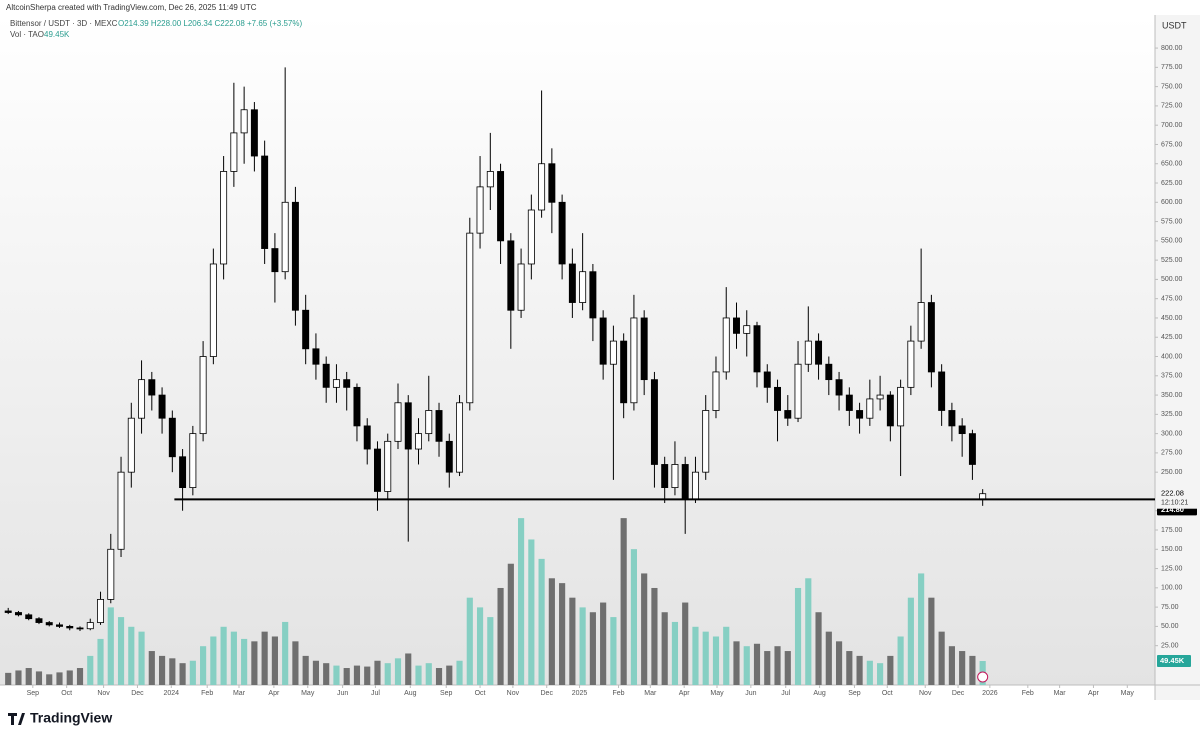  What do you see at coordinates (1172, 568) in the screenshot?
I see `y-tick-label: 125.00` at bounding box center [1172, 568].